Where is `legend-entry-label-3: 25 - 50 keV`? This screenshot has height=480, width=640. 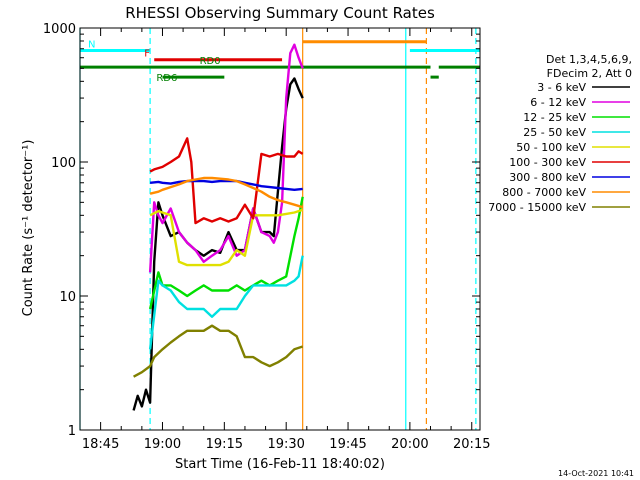 legend-entry-label-3: 25 - 50 keV is located at coordinates (554, 132).